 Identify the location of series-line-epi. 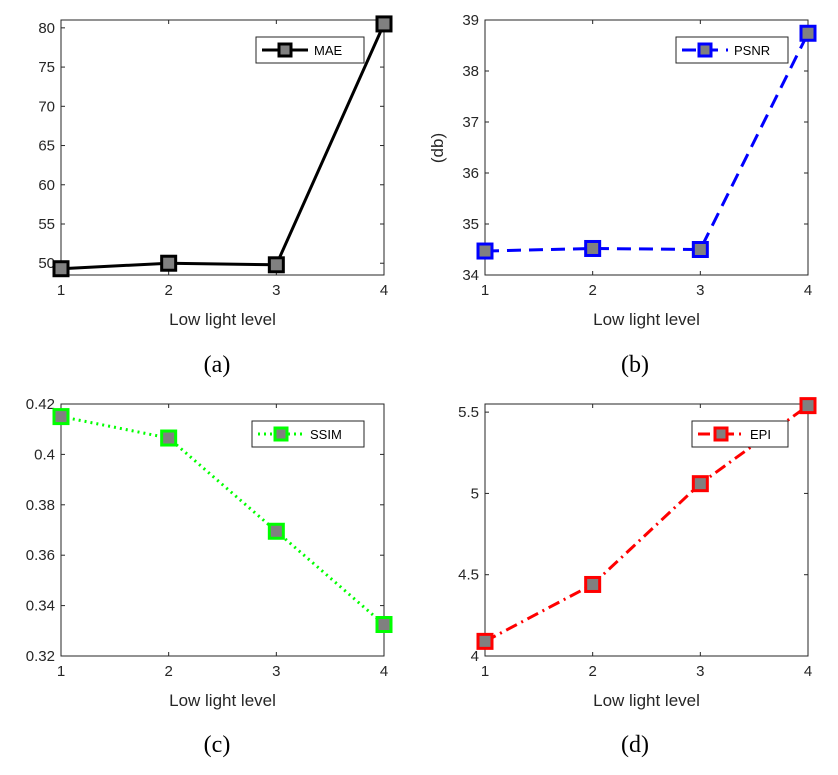
(646, 523).